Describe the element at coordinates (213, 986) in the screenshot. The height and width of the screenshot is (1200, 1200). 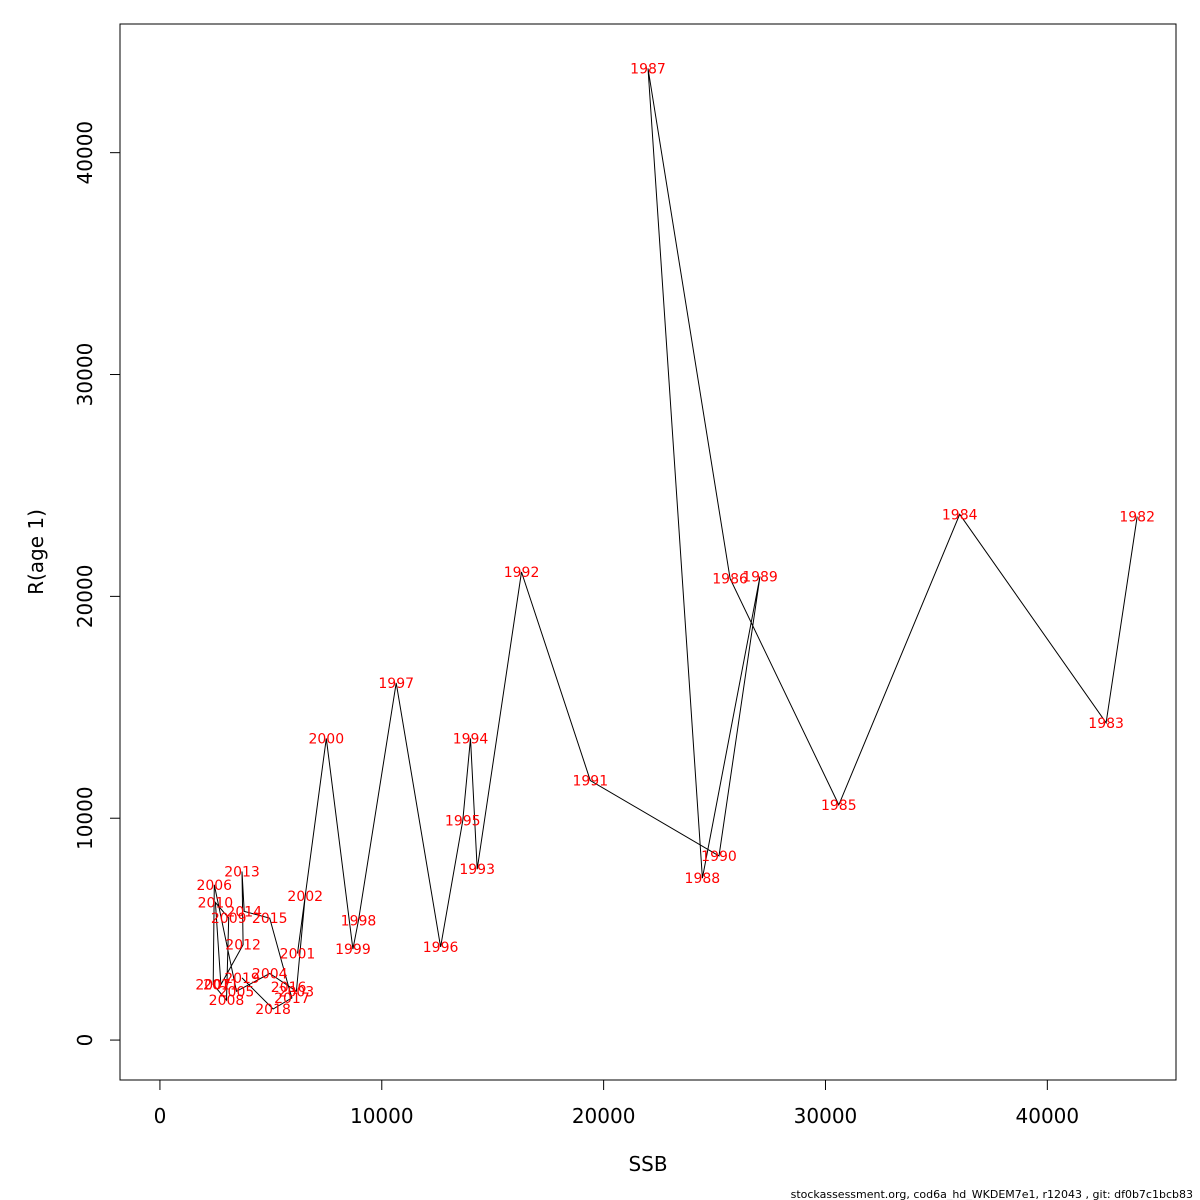
I see `point-label-2007: 2007` at that location.